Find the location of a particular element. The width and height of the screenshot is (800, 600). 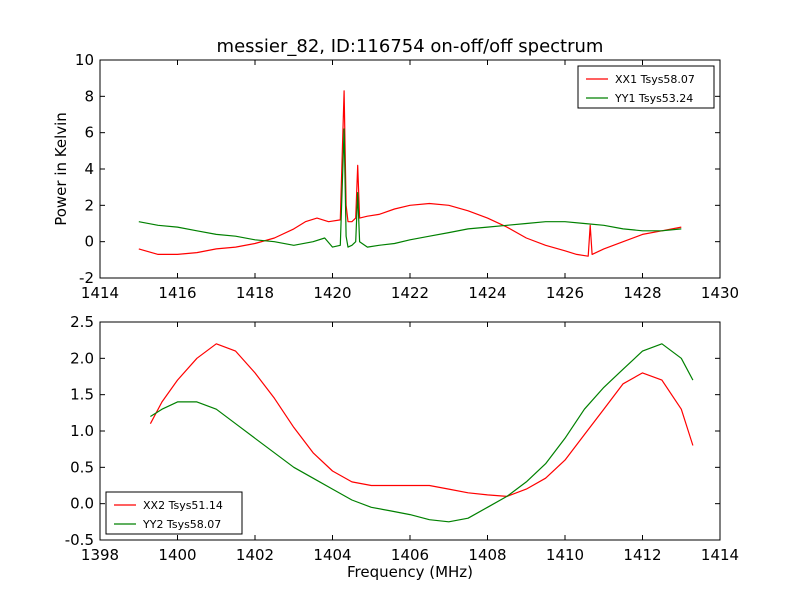

bottom-legend is located at coordinates (174, 513).